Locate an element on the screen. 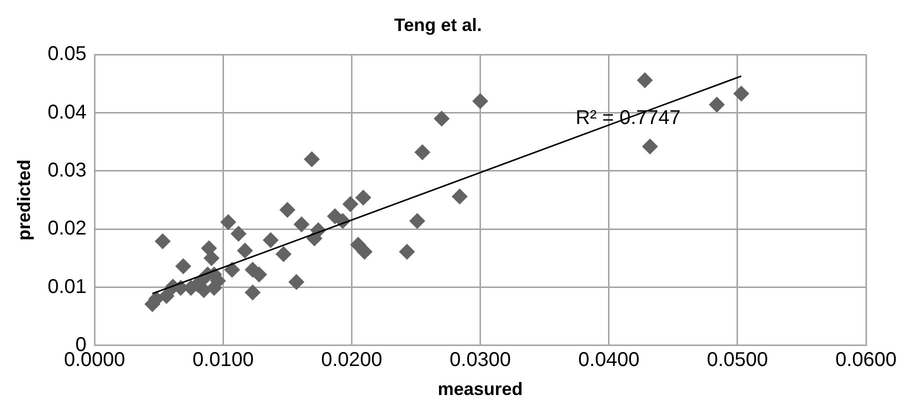 Image resolution: width=906 pixels, height=405 pixels. annotation: R² = 0.7747 is located at coordinates (628, 118).